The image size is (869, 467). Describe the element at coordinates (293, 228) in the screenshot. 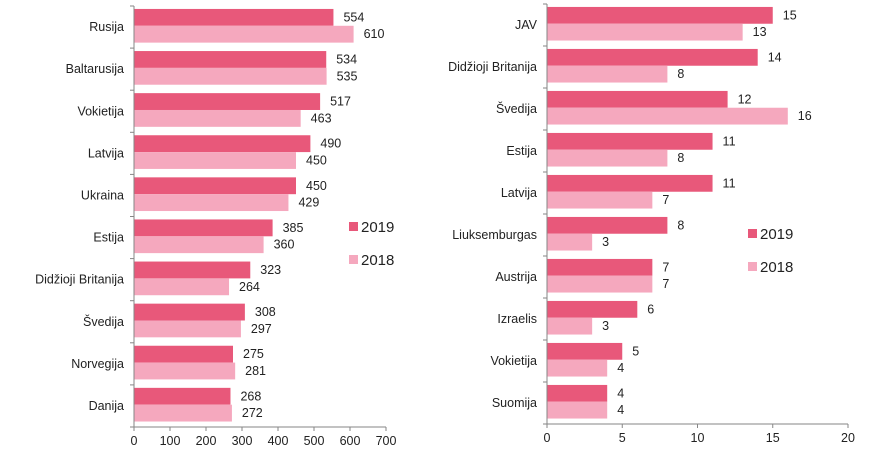

I see `value-label: 385` at that location.